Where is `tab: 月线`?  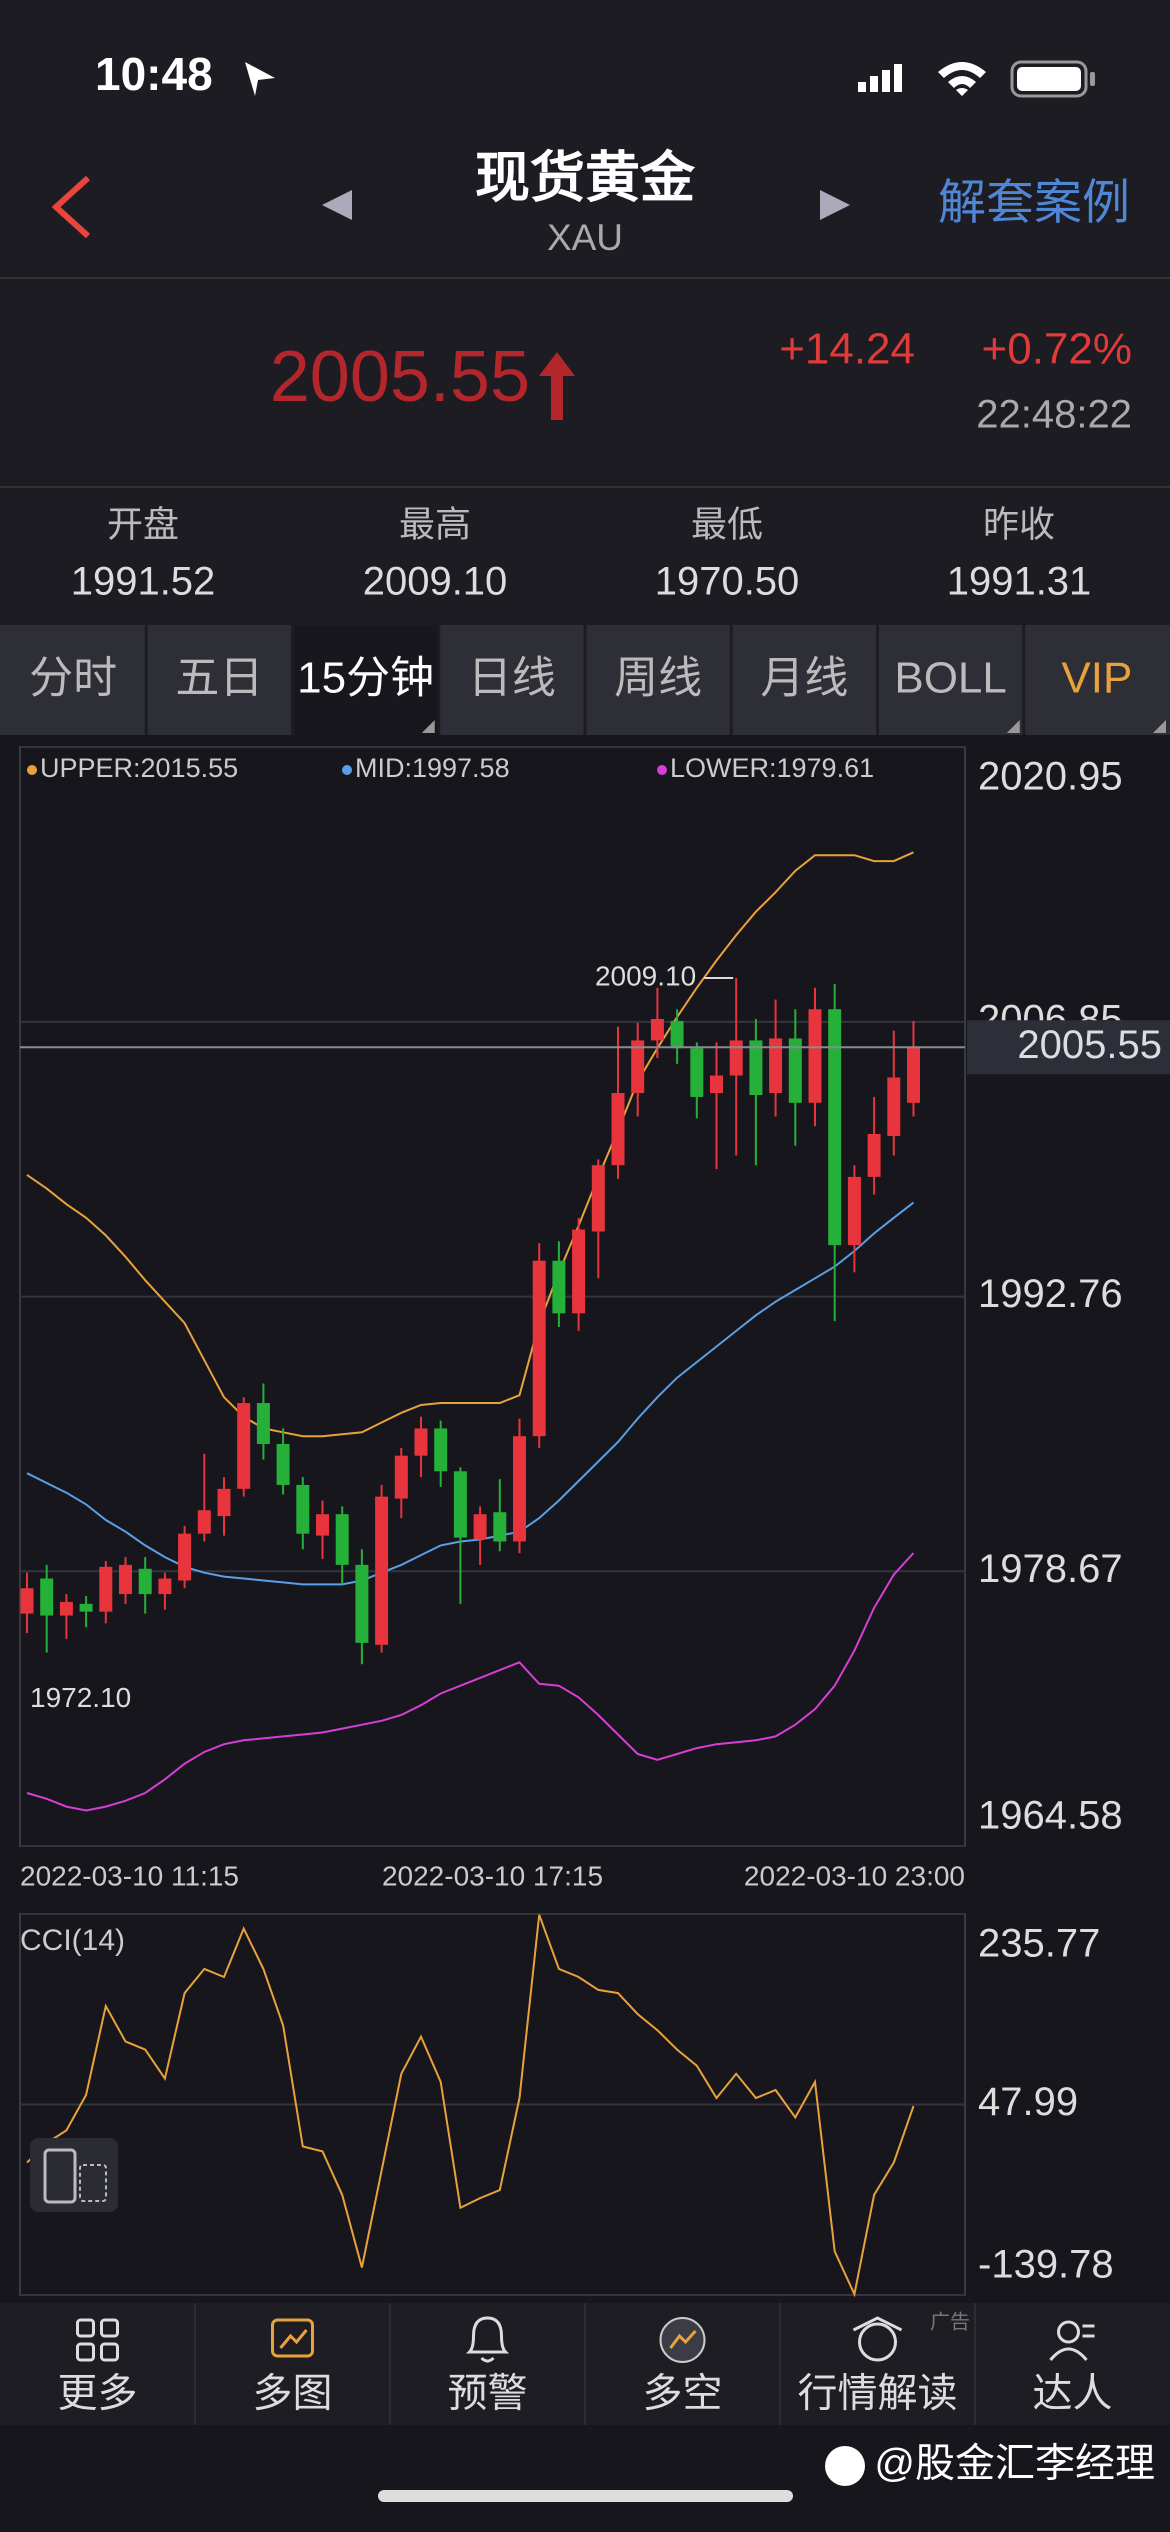 tab: 月线 is located at coordinates (804, 678).